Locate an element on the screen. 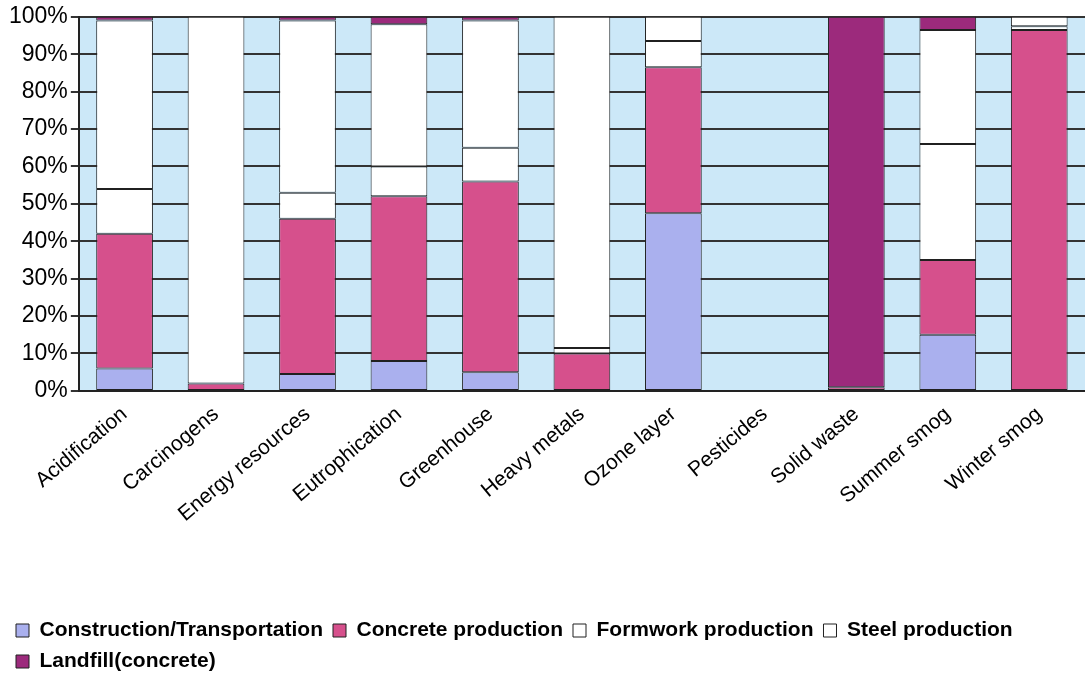 The height and width of the screenshot is (686, 1085). y-tick-label: 0% is located at coordinates (51, 389).